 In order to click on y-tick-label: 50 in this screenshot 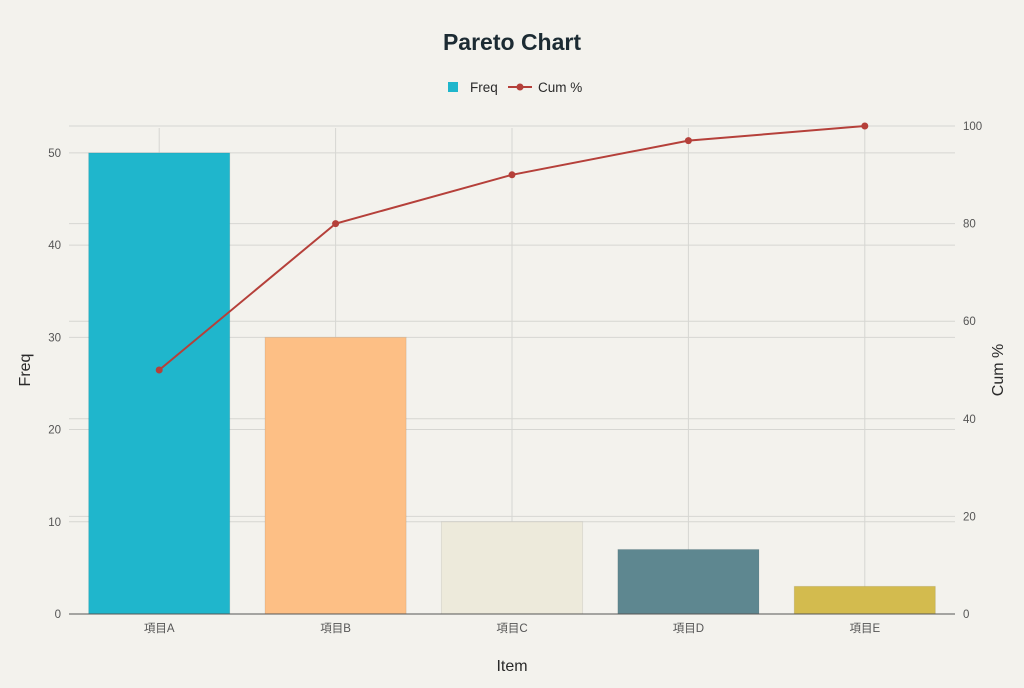, I will do `click(54, 154)`.